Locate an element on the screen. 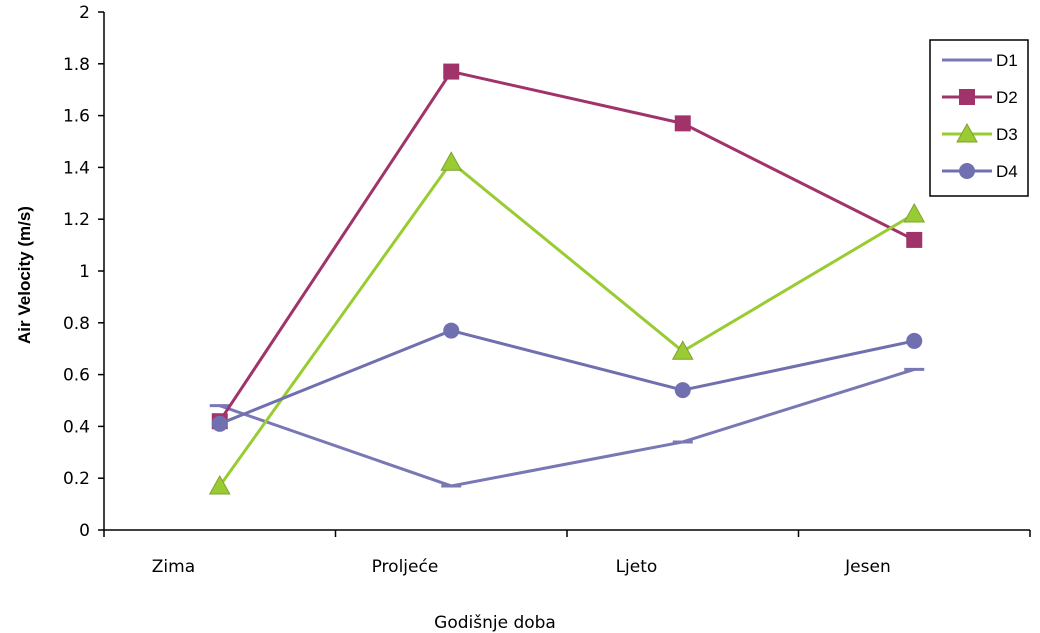  y-tick-label: 0.2 is located at coordinates (76, 479).